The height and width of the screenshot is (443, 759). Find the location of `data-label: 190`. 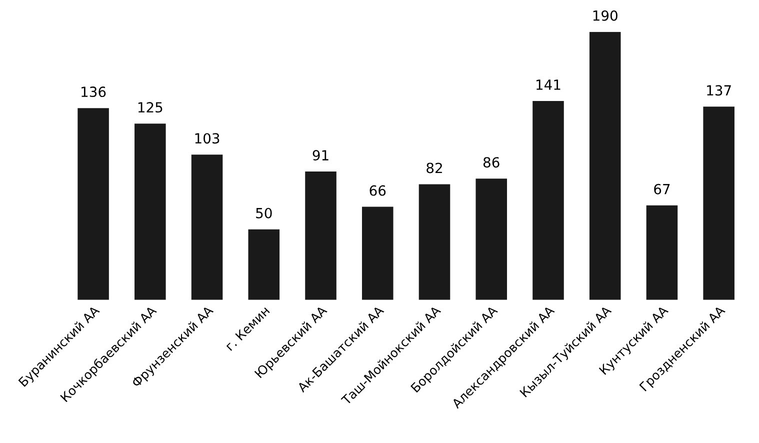

data-label: 190 is located at coordinates (605, 15).